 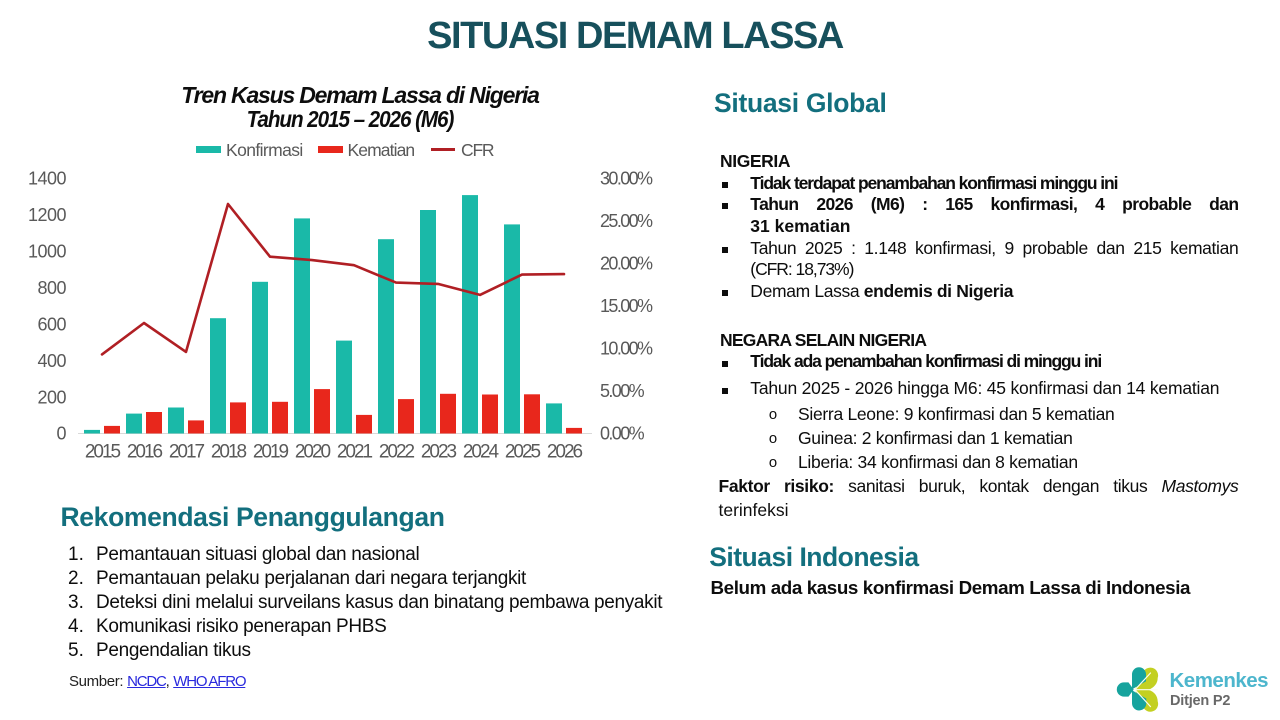 What do you see at coordinates (47, 215) in the screenshot?
I see `svg-text: 1200` at bounding box center [47, 215].